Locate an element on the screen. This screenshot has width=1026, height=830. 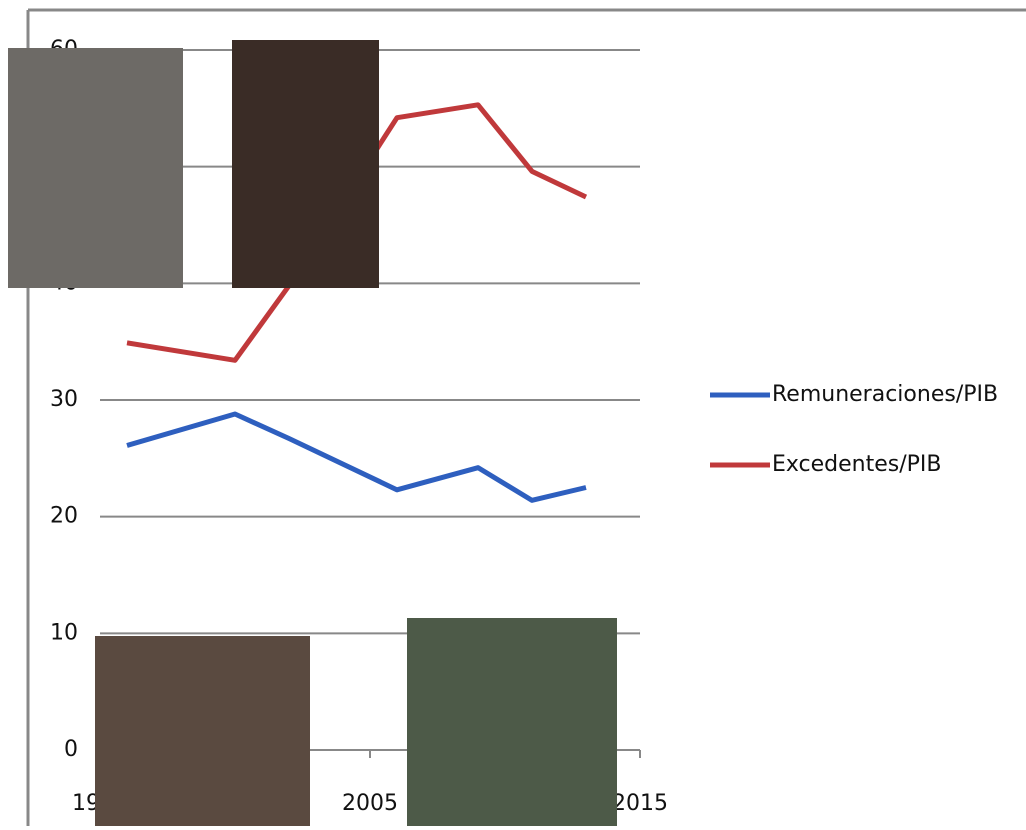
y-tick-label: 20 is located at coordinates (64, 516).